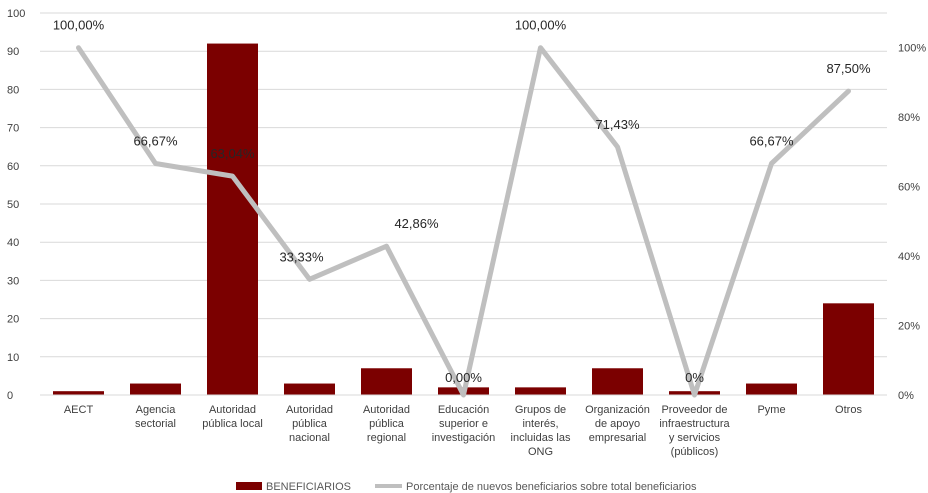  Describe the element at coordinates (694, 377) in the screenshot. I see `line-data-label: 0%` at that location.